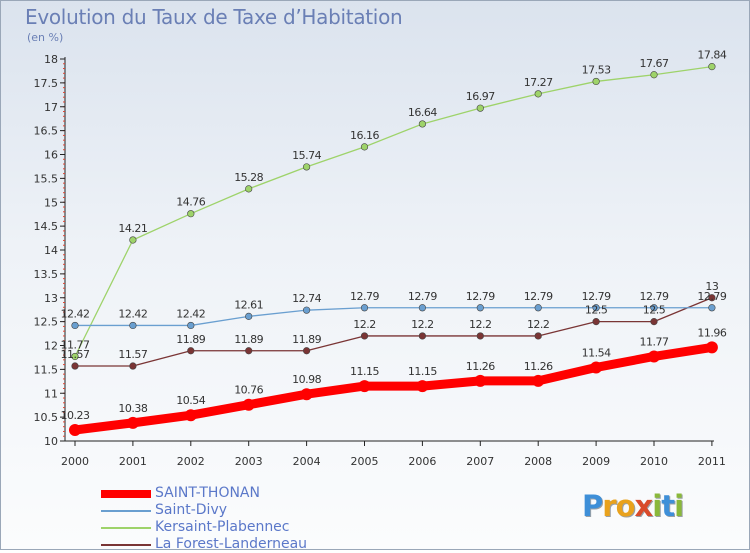  What do you see at coordinates (45, 37) in the screenshot?
I see `chart-subtitle: (en %)` at bounding box center [45, 37].